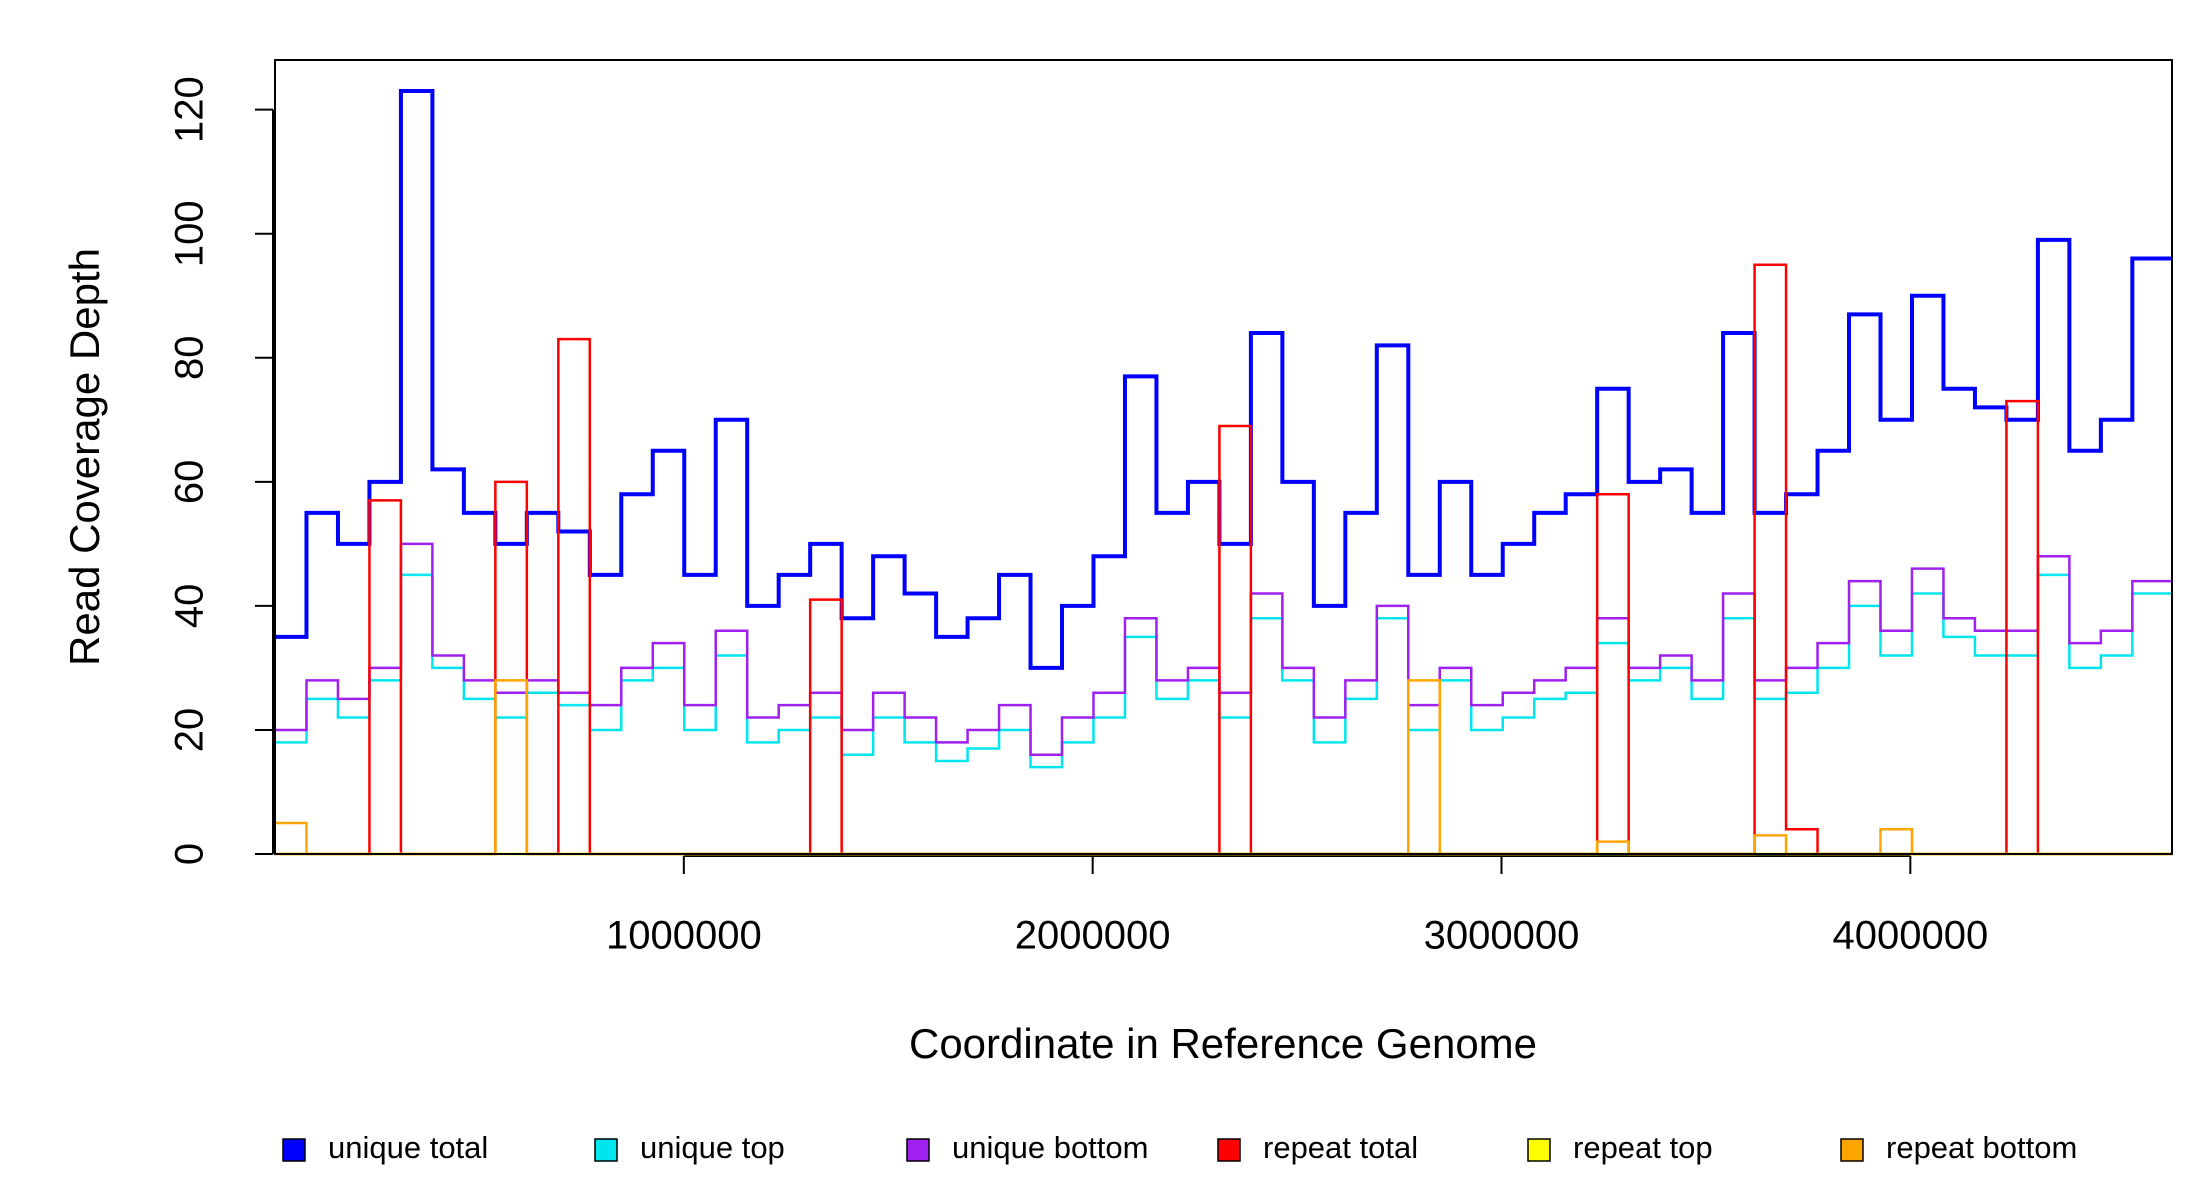 This screenshot has height=1200, width=2200. Describe the element at coordinates (1502, 936) in the screenshot. I see `x-tick-label: 3000000` at that location.